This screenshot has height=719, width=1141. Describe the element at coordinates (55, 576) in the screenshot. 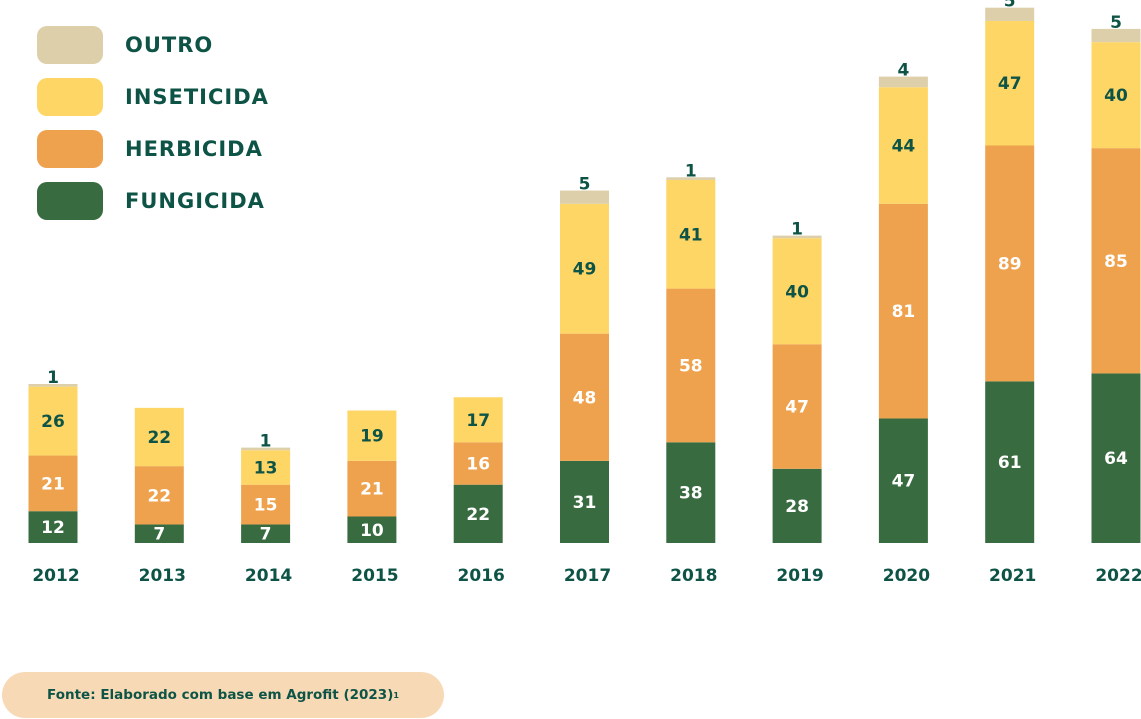

I see `x-tick-label: 2012` at that location.